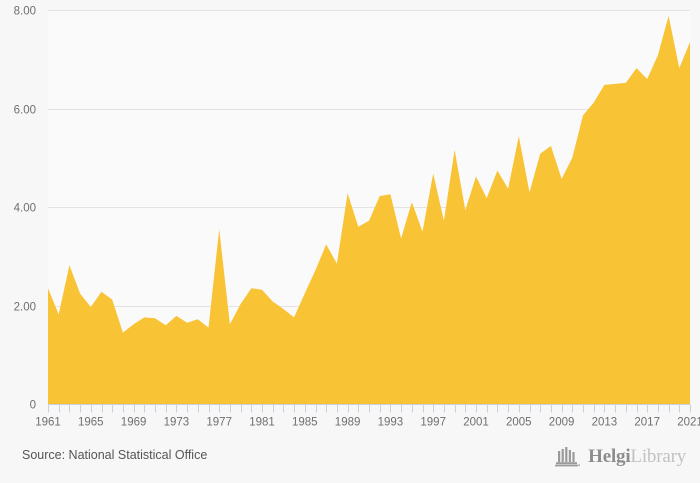 The height and width of the screenshot is (483, 700). I want to click on x-axis-tick-label: 1961, so click(48, 423).